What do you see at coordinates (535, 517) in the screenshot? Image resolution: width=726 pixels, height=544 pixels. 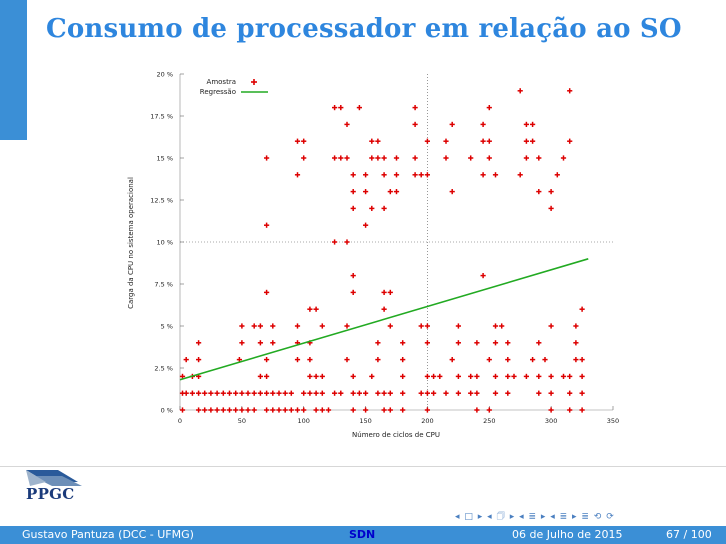 I see `beamer-navigation-controls: ◂ □ ▸ ◂ 🗇 ▸ ◂ ≣ ▸ ◂ ≣ ▸ ≣ ⟲ ⟳` at bounding box center [535, 517].